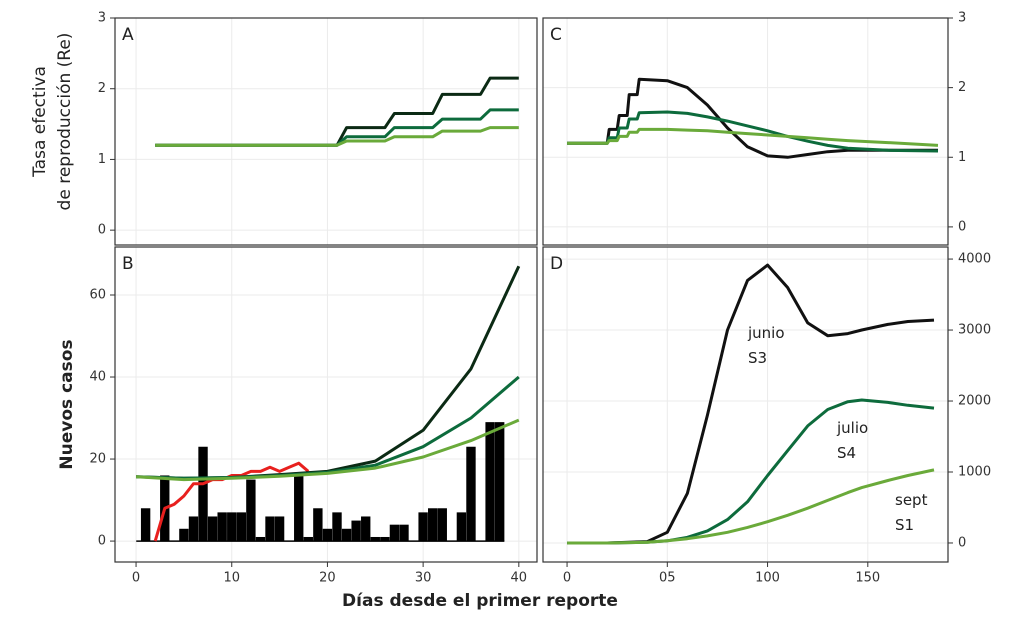 The image size is (1017, 625). What do you see at coordinates (974, 259) in the screenshot?
I see `y-tick-label: 4000` at bounding box center [974, 259].